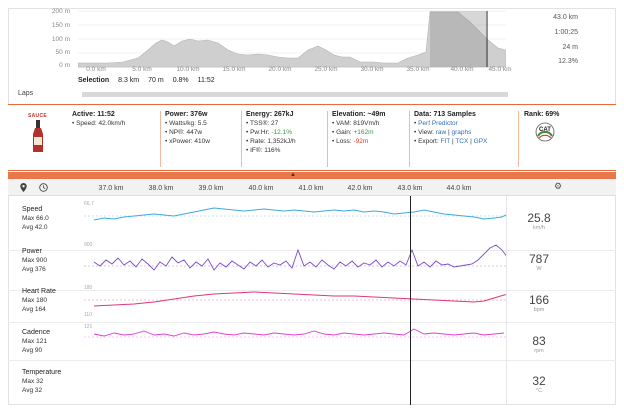 This screenshot has width=624, height=413. I want to click on selection-time: 11:52, so click(206, 80).